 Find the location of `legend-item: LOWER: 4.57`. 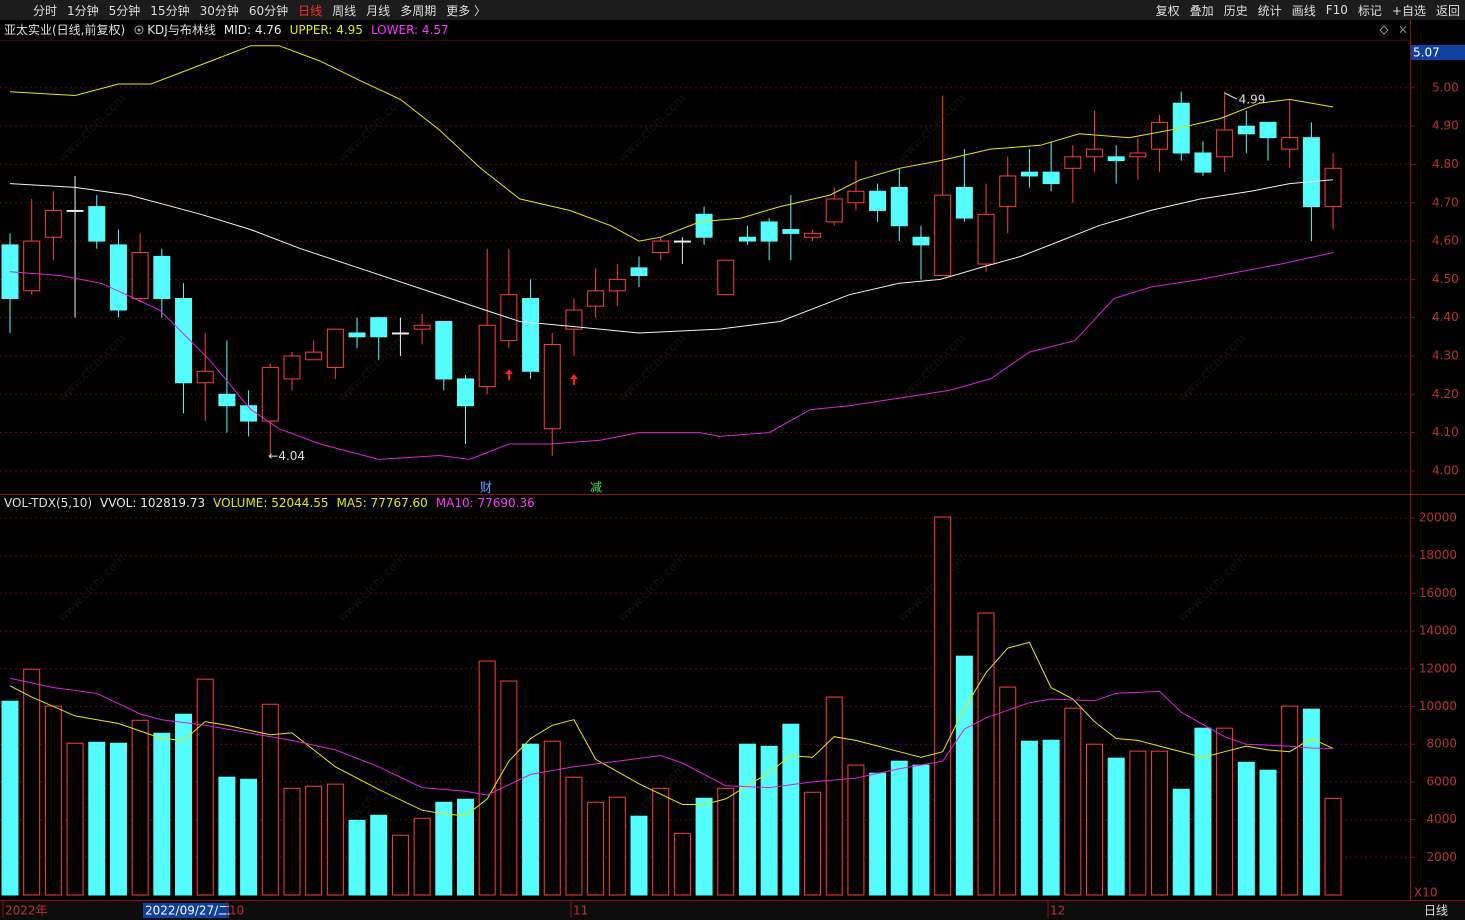

legend-item: LOWER: 4.57 is located at coordinates (410, 30).